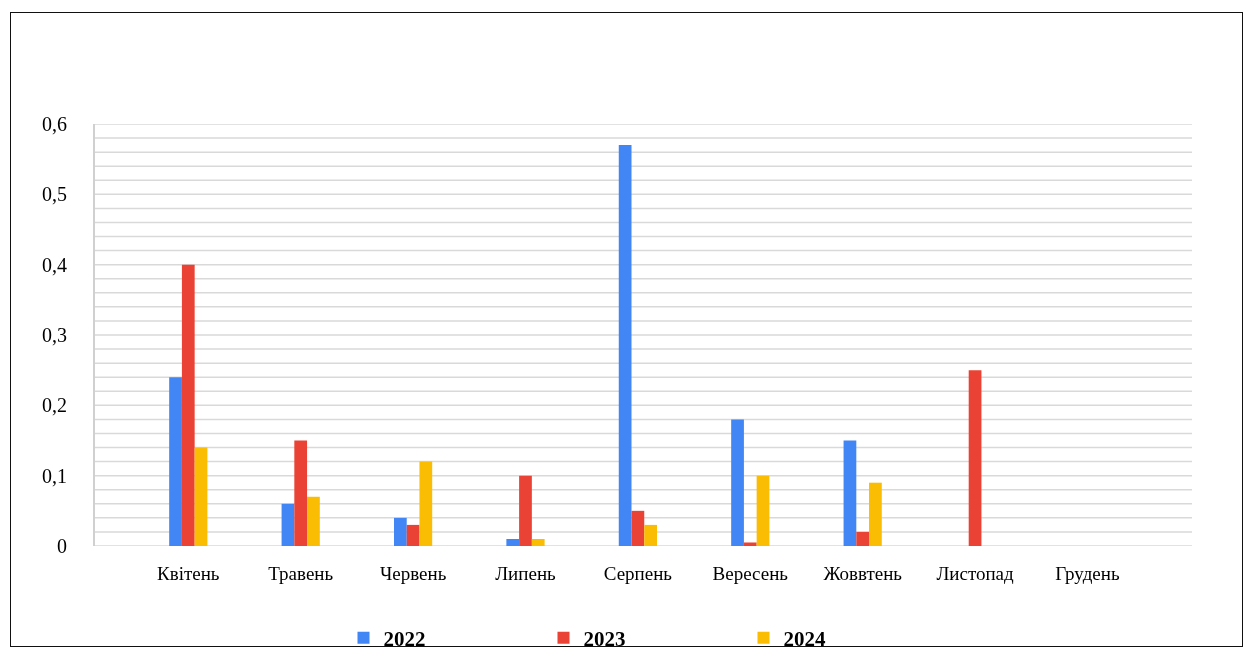  I want to click on x-tick-label: Липень, so click(526, 573).